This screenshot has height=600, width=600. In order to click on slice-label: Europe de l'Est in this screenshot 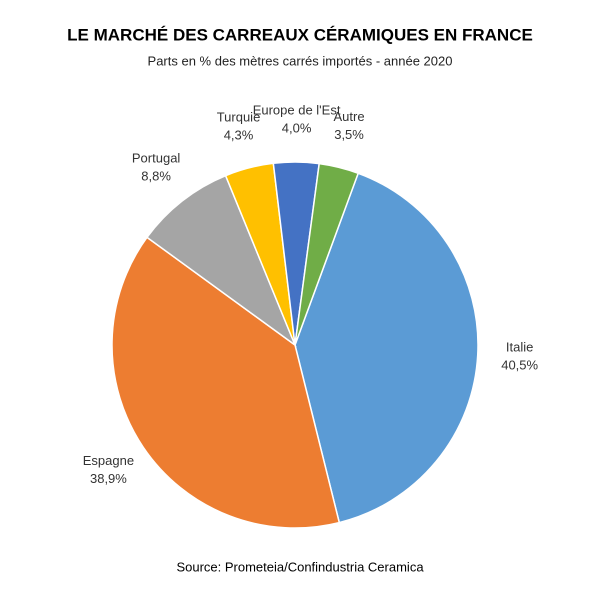, I will do `click(297, 109)`.